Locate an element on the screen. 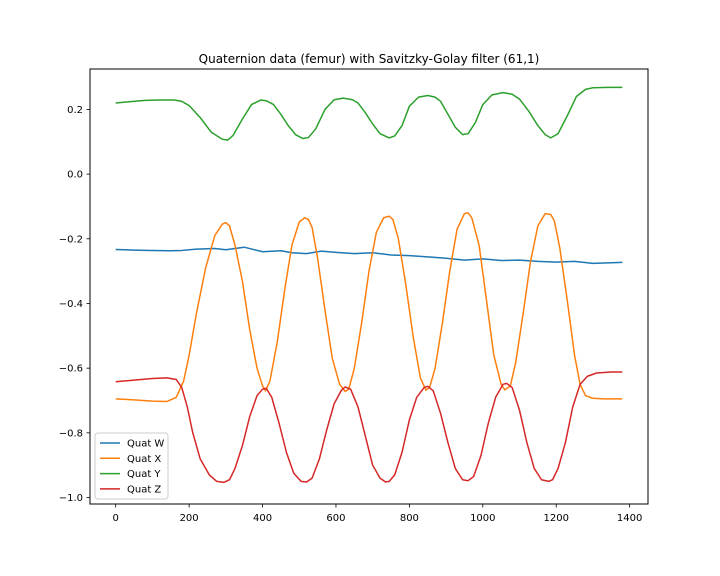 The height and width of the screenshot is (576, 720). x-tick-label: 800 is located at coordinates (409, 518).